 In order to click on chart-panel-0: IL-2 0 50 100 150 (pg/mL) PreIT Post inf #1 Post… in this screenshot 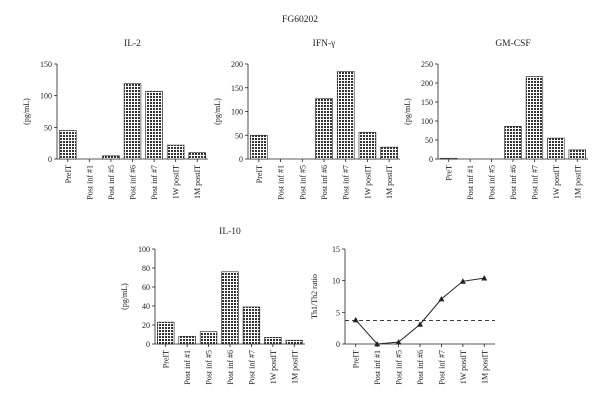, I will do `click(115, 119)`.